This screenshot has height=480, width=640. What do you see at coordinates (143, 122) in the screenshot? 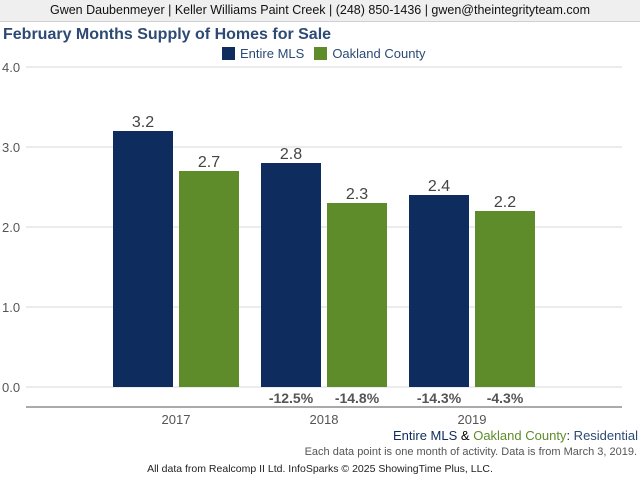
I see `data-label: 3.2` at bounding box center [143, 122].